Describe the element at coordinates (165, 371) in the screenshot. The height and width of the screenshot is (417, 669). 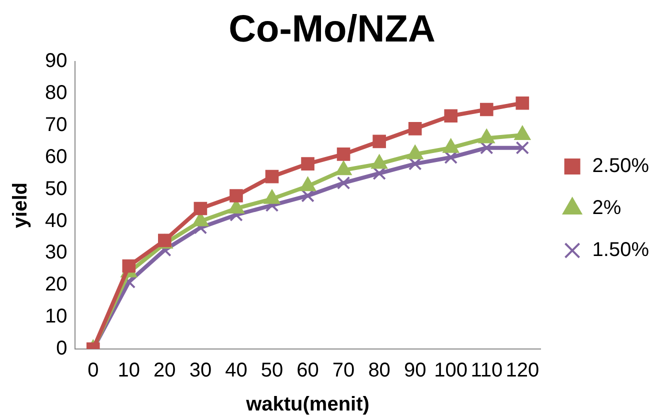
I see `x-tick-label: 20` at that location.